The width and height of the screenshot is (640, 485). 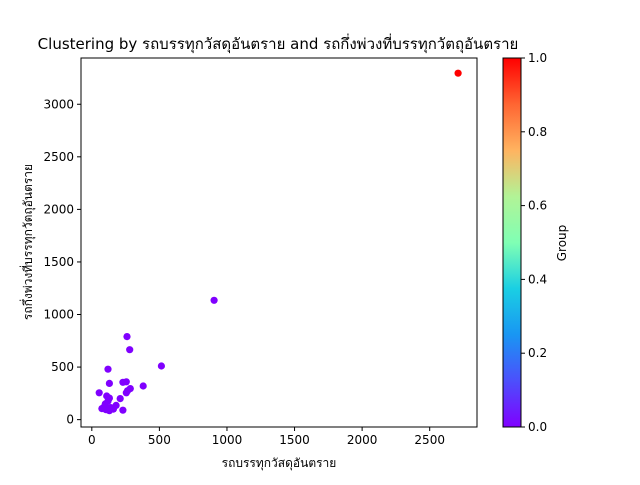 I want to click on x-tick-label: 1000, so click(x=227, y=440).